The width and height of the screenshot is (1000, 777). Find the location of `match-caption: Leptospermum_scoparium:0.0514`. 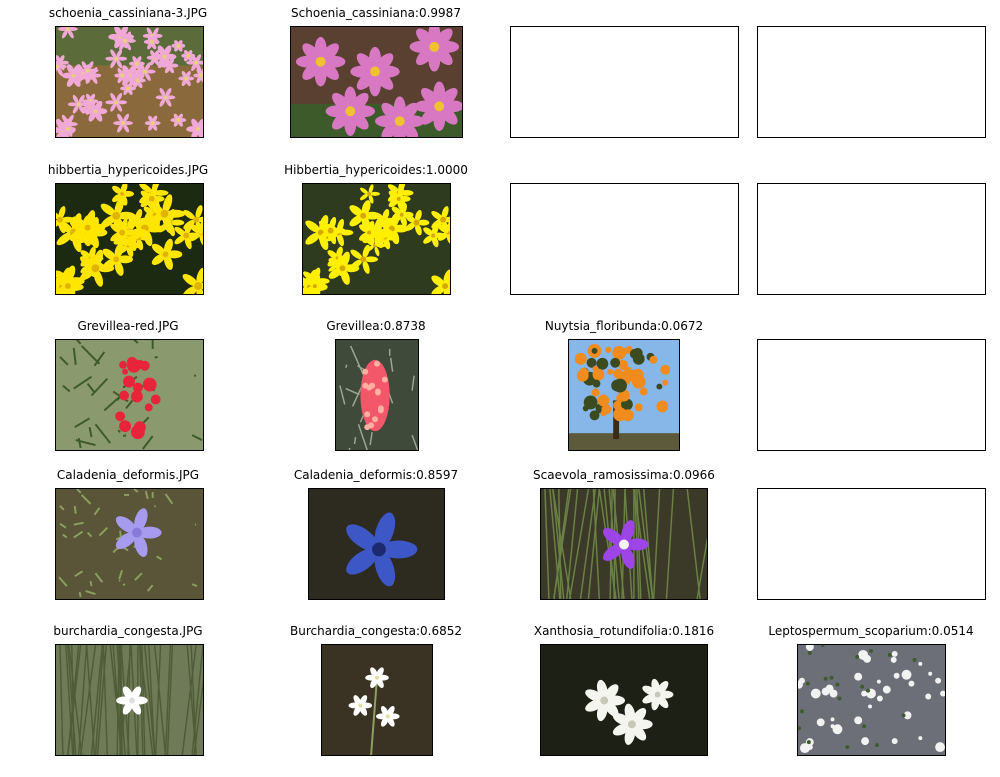

match-caption: Leptospermum_scoparium:0.0514 is located at coordinates (870, 631).